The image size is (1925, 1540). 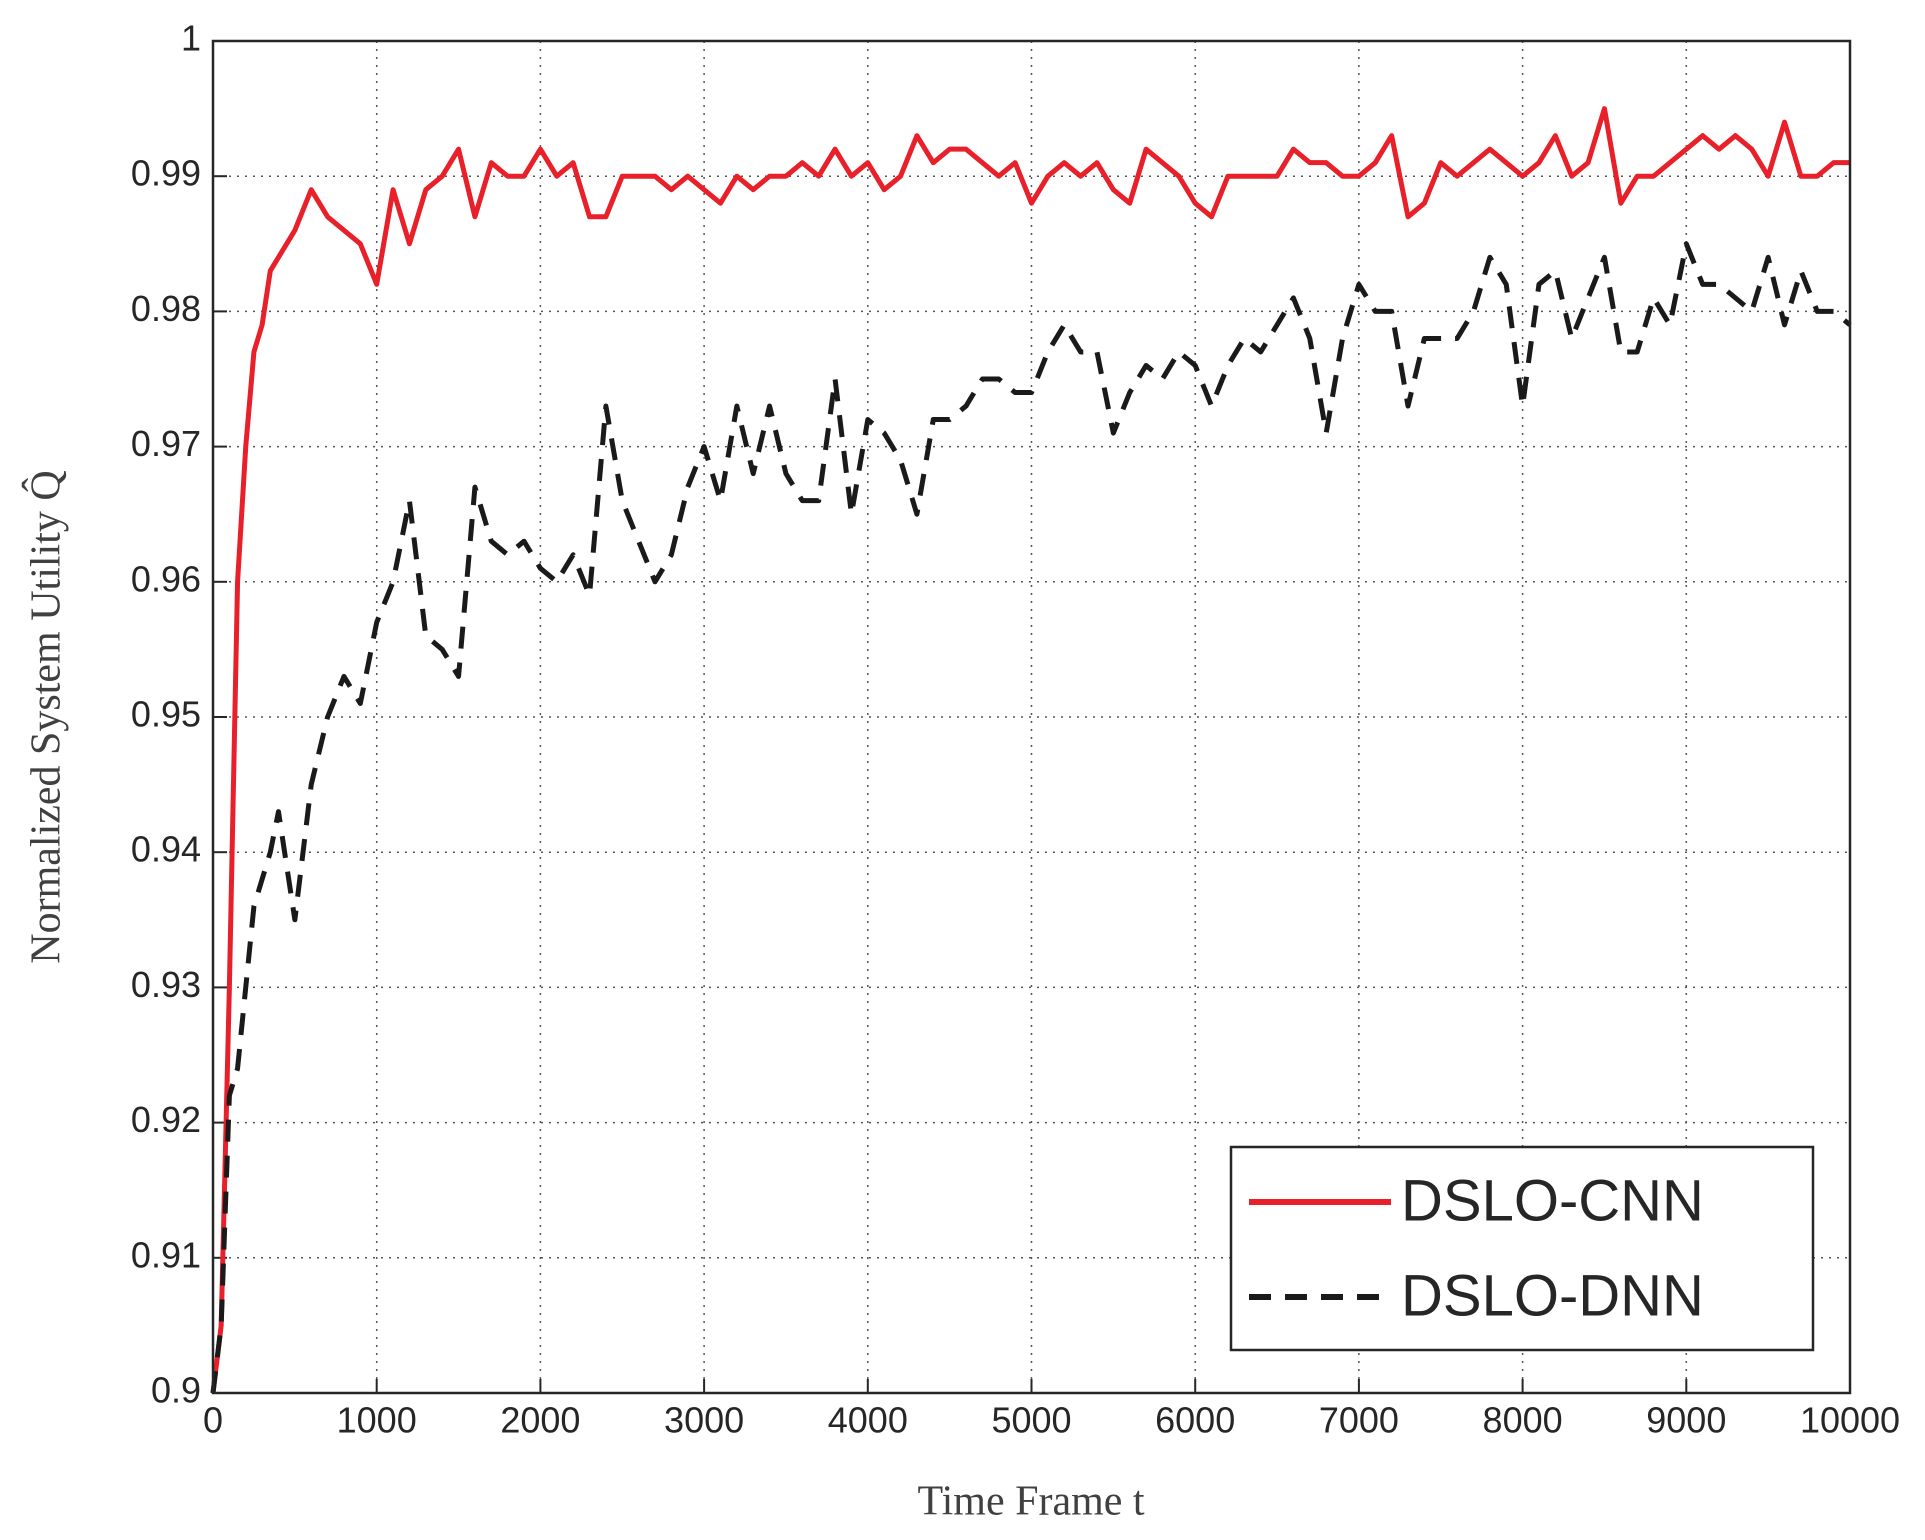 I want to click on y-tick-label: 0.93, so click(x=166, y=984).